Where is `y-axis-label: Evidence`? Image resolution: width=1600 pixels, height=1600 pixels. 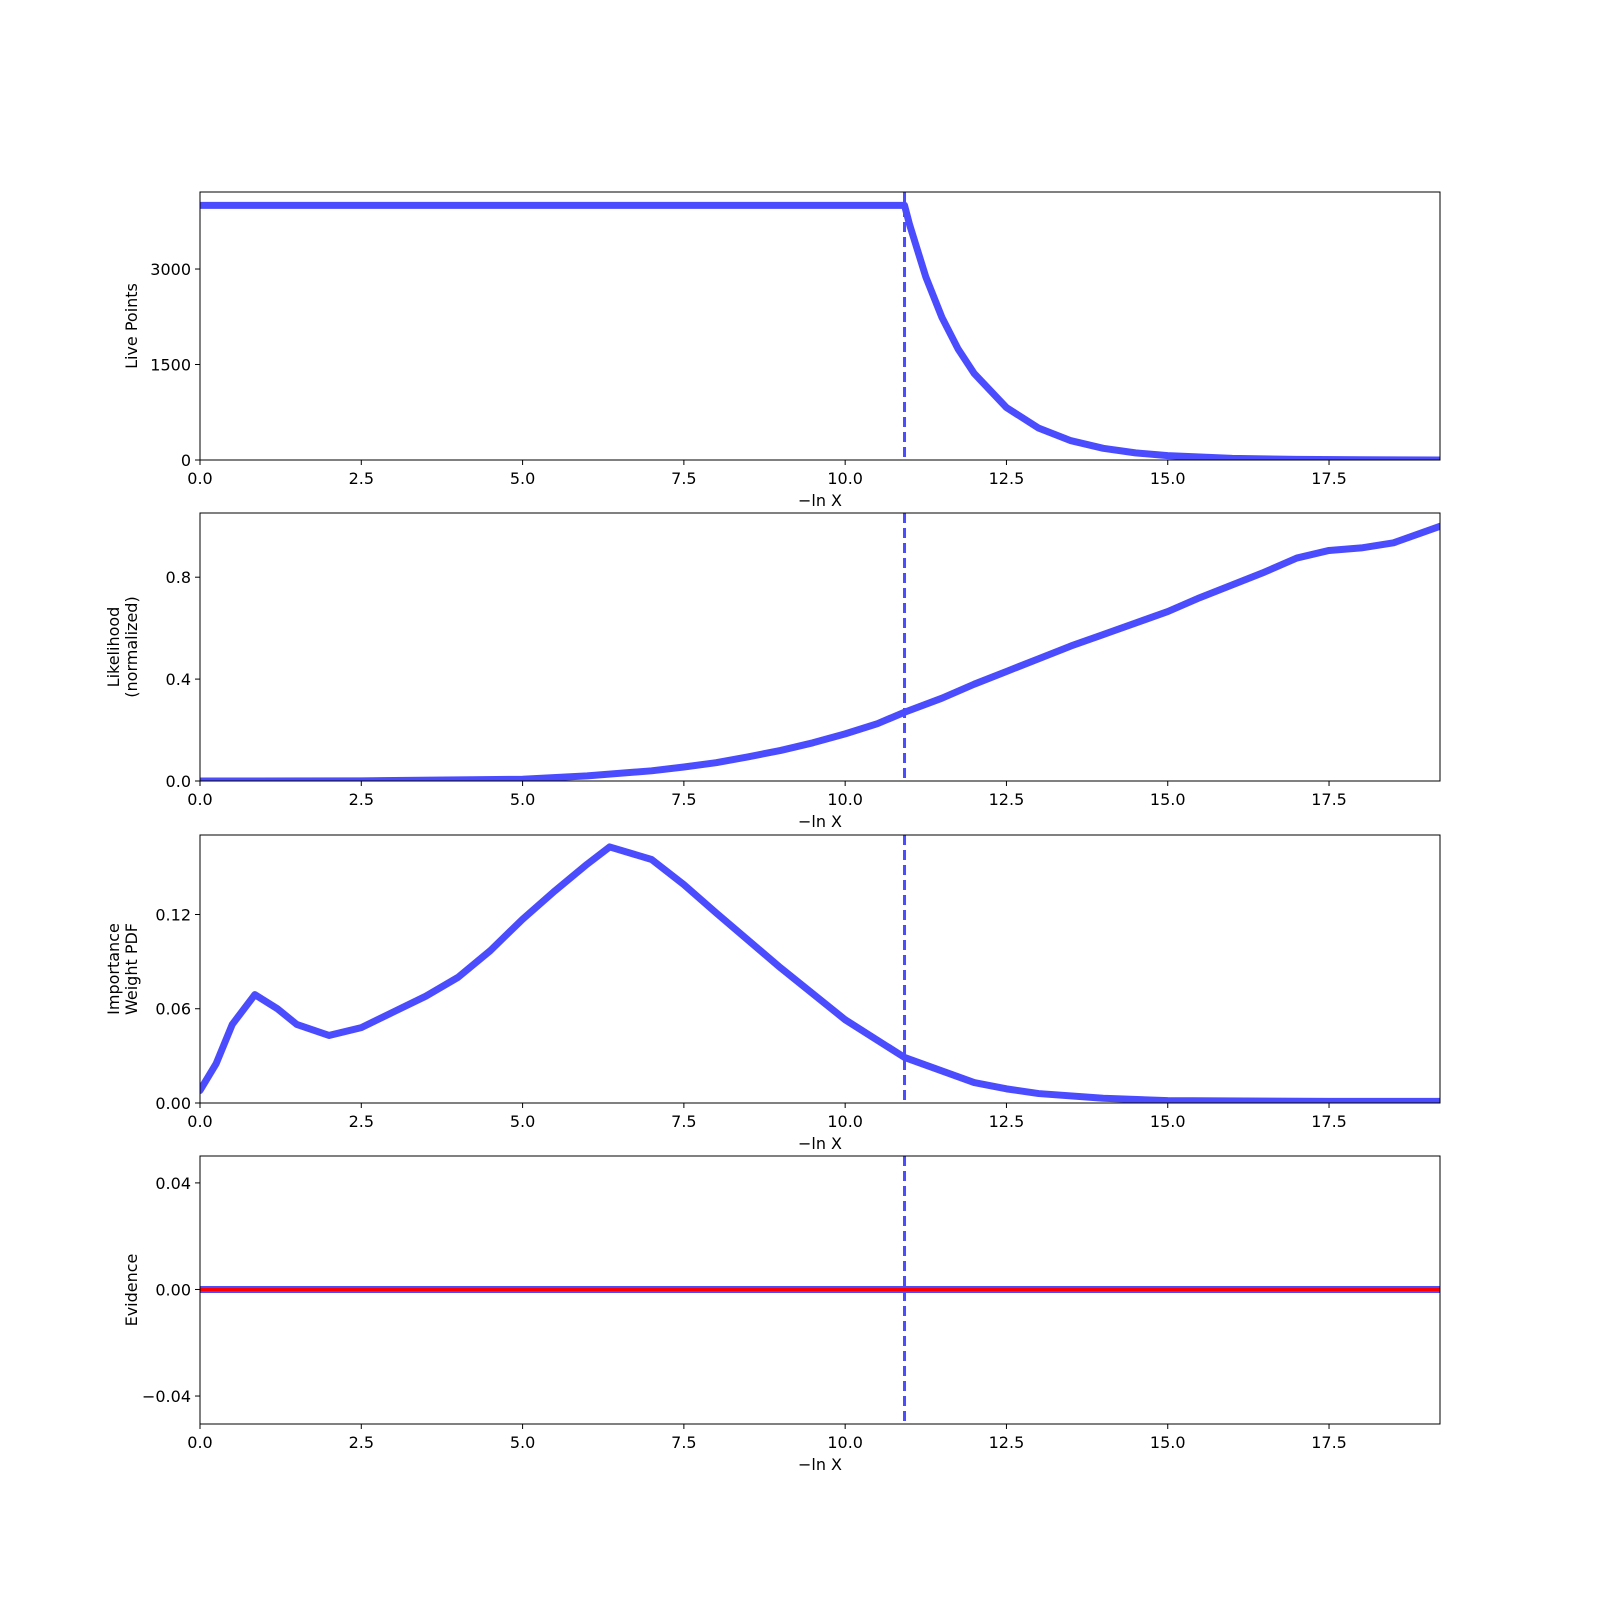 y-axis-label: Evidence is located at coordinates (131, 1290).